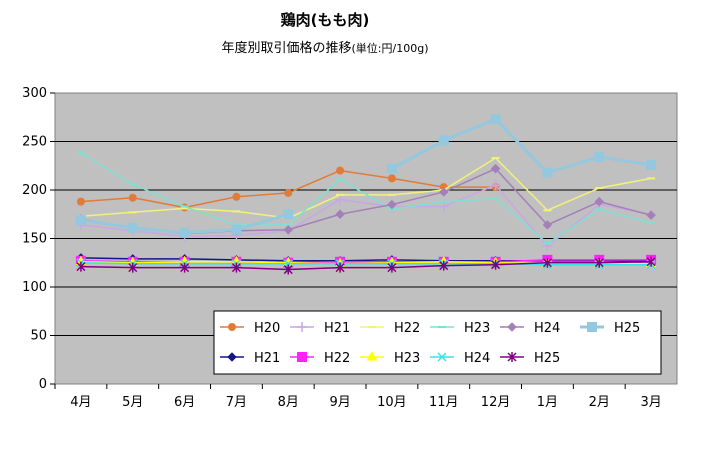  What do you see at coordinates (430, 343) in the screenshot?
I see `legend-items: H20 H21 H22 H23 H24 H25 H21 H22 H23 H24 H25` at bounding box center [430, 343].